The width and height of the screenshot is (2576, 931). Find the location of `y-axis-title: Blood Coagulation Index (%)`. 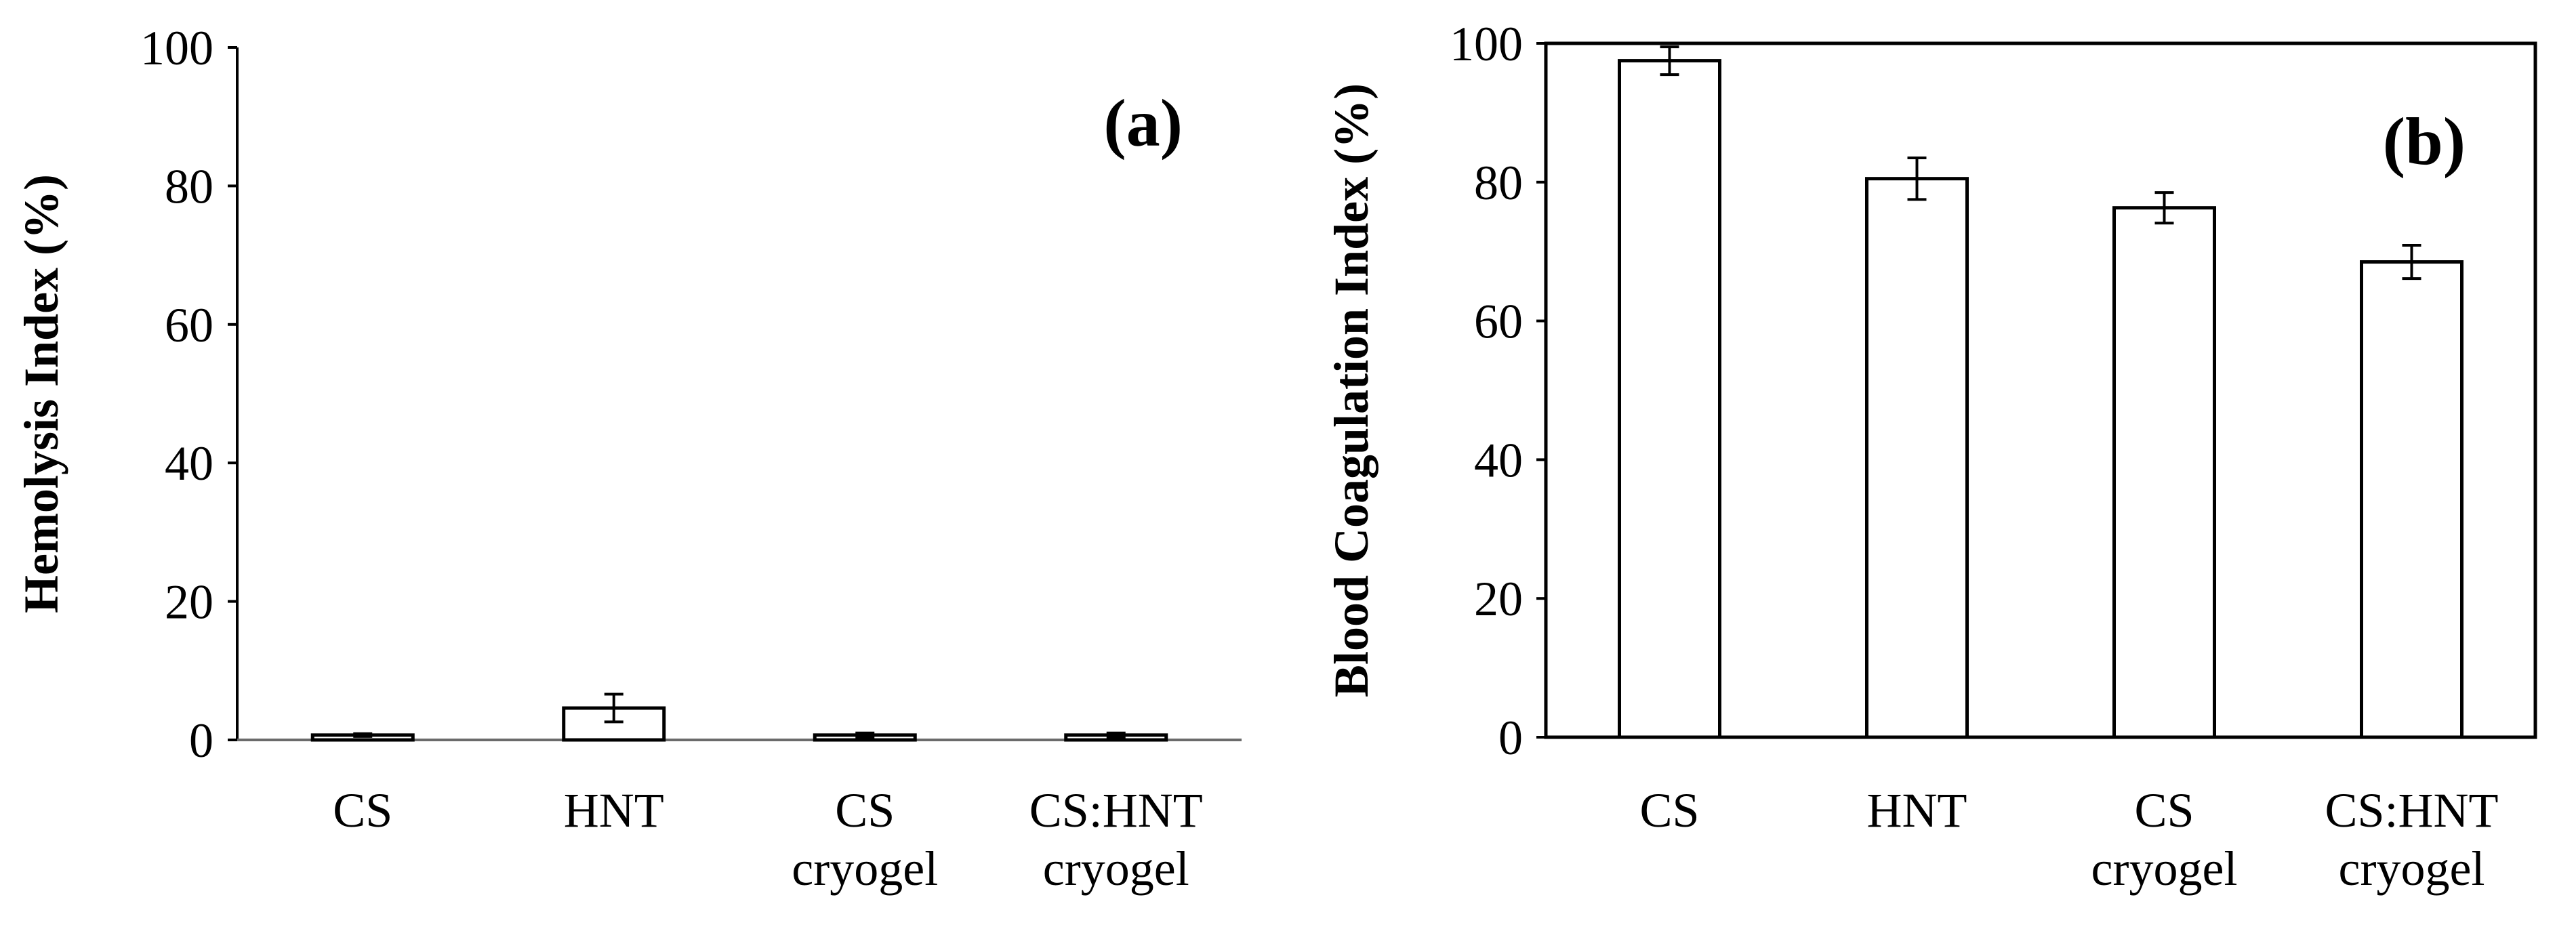

y-axis-title: Blood Coagulation Index (%) is located at coordinates (1351, 390).